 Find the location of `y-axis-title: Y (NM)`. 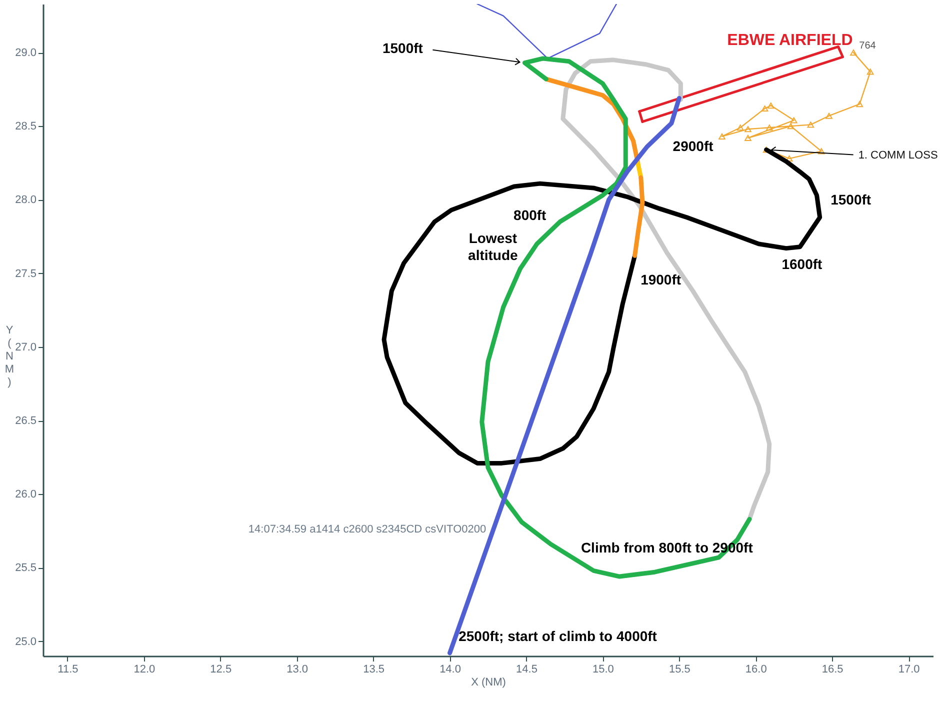

y-axis-title: Y (NM) is located at coordinates (9, 356).